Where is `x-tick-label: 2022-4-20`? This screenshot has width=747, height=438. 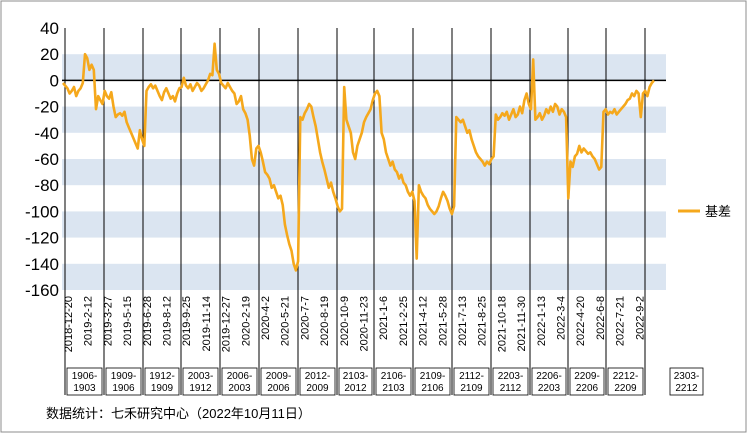
x-tick-label: 2022-4-20 is located at coordinates (581, 321).